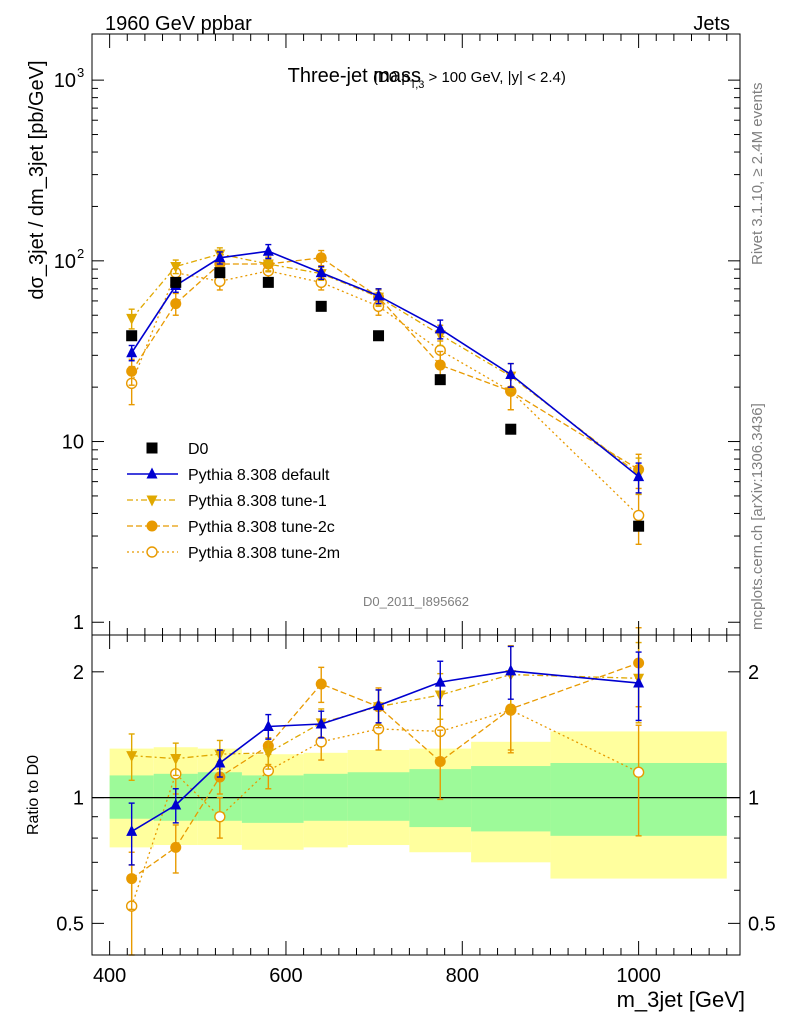 The image size is (786, 1024). What do you see at coordinates (177, 449) in the screenshot?
I see `legend-entry: D0` at bounding box center [177, 449].